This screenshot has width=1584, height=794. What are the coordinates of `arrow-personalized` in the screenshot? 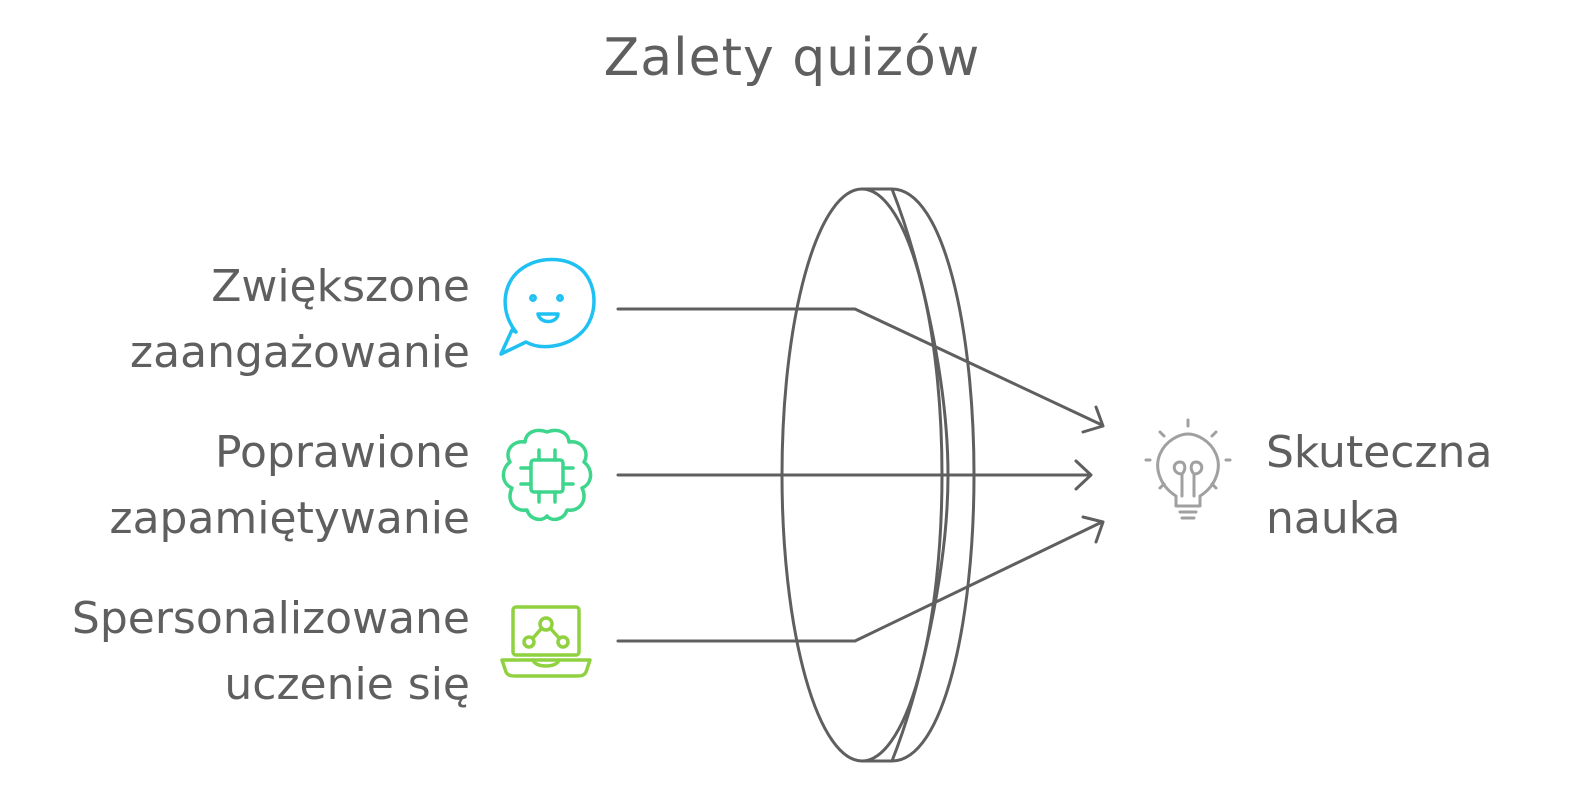 It's located at (860, 581).